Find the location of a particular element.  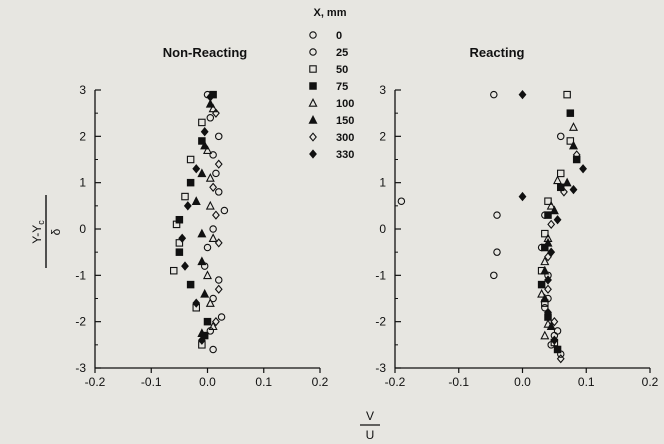

legend-label: 25 is located at coordinates (342, 53).